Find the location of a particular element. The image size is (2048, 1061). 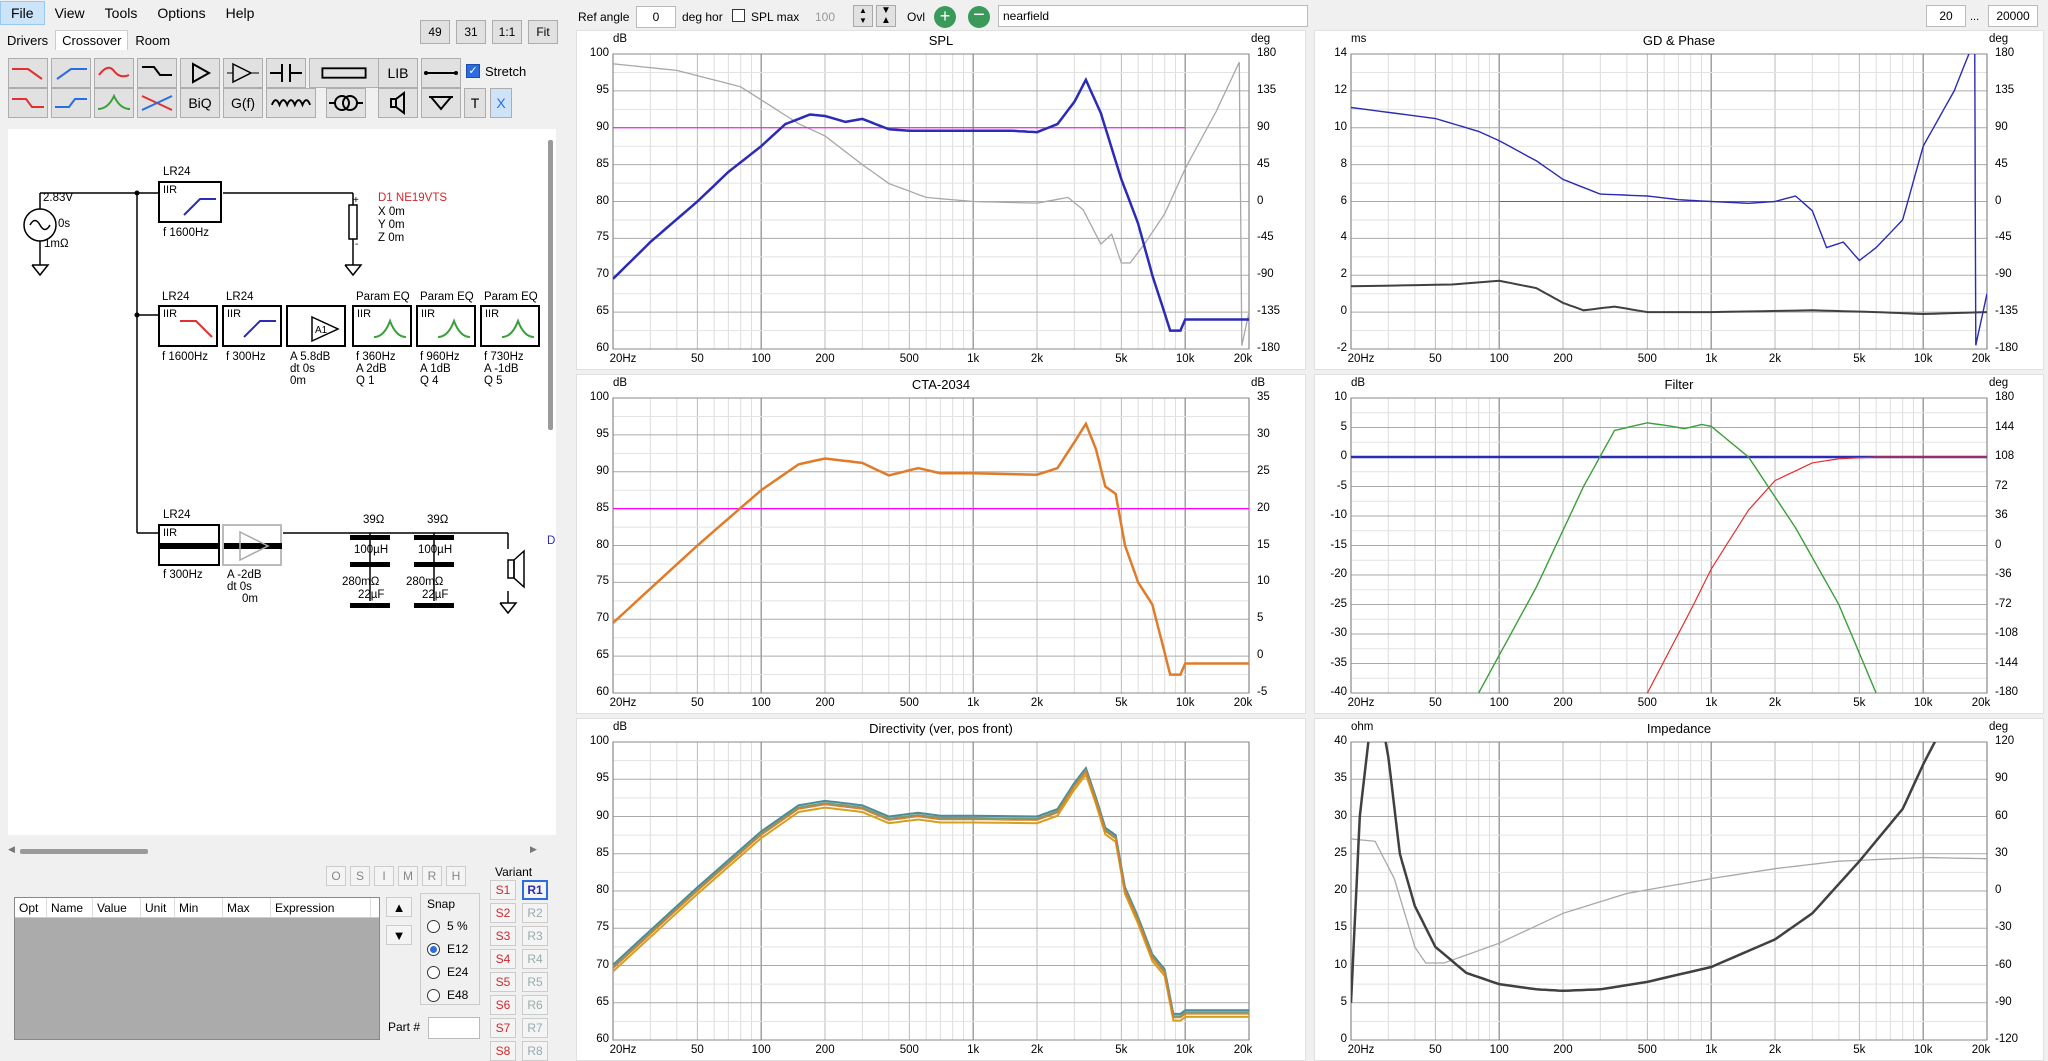

stretch-checkbox: ✓ is located at coordinates (473, 71).